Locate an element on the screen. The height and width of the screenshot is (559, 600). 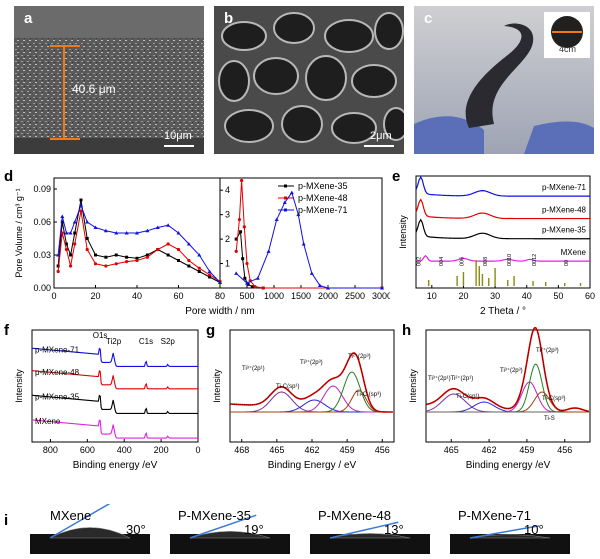
xps-survey-xtick-label: 200 is located at coordinates (161, 450).